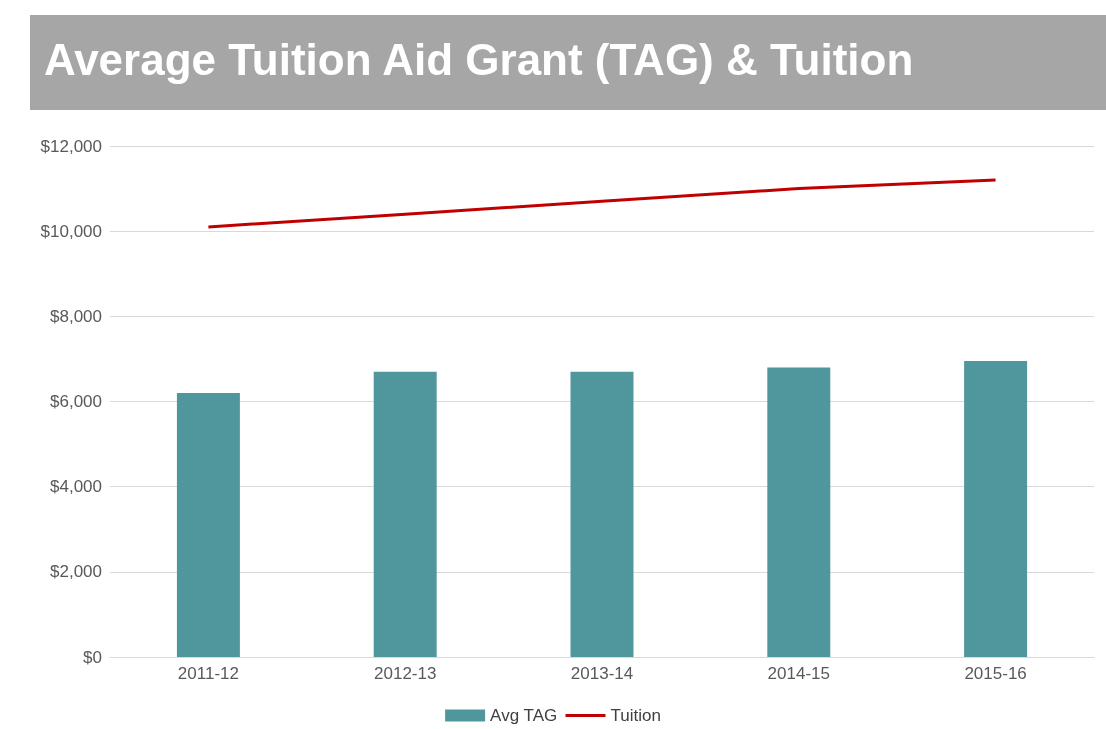 Image resolution: width=1106 pixels, height=729 pixels. I want to click on y-tick-label: $10,000, so click(71, 231).